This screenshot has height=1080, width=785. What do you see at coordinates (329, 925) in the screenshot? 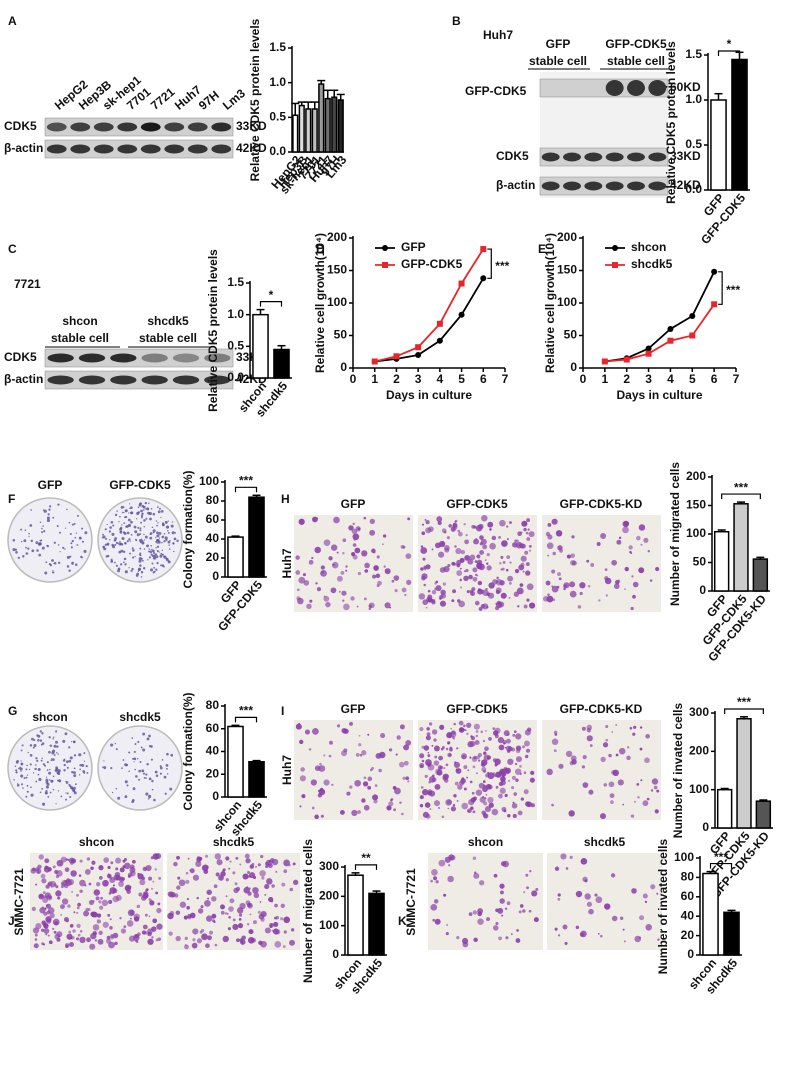
I see `y-tick-label: 100` at bounding box center [329, 925].